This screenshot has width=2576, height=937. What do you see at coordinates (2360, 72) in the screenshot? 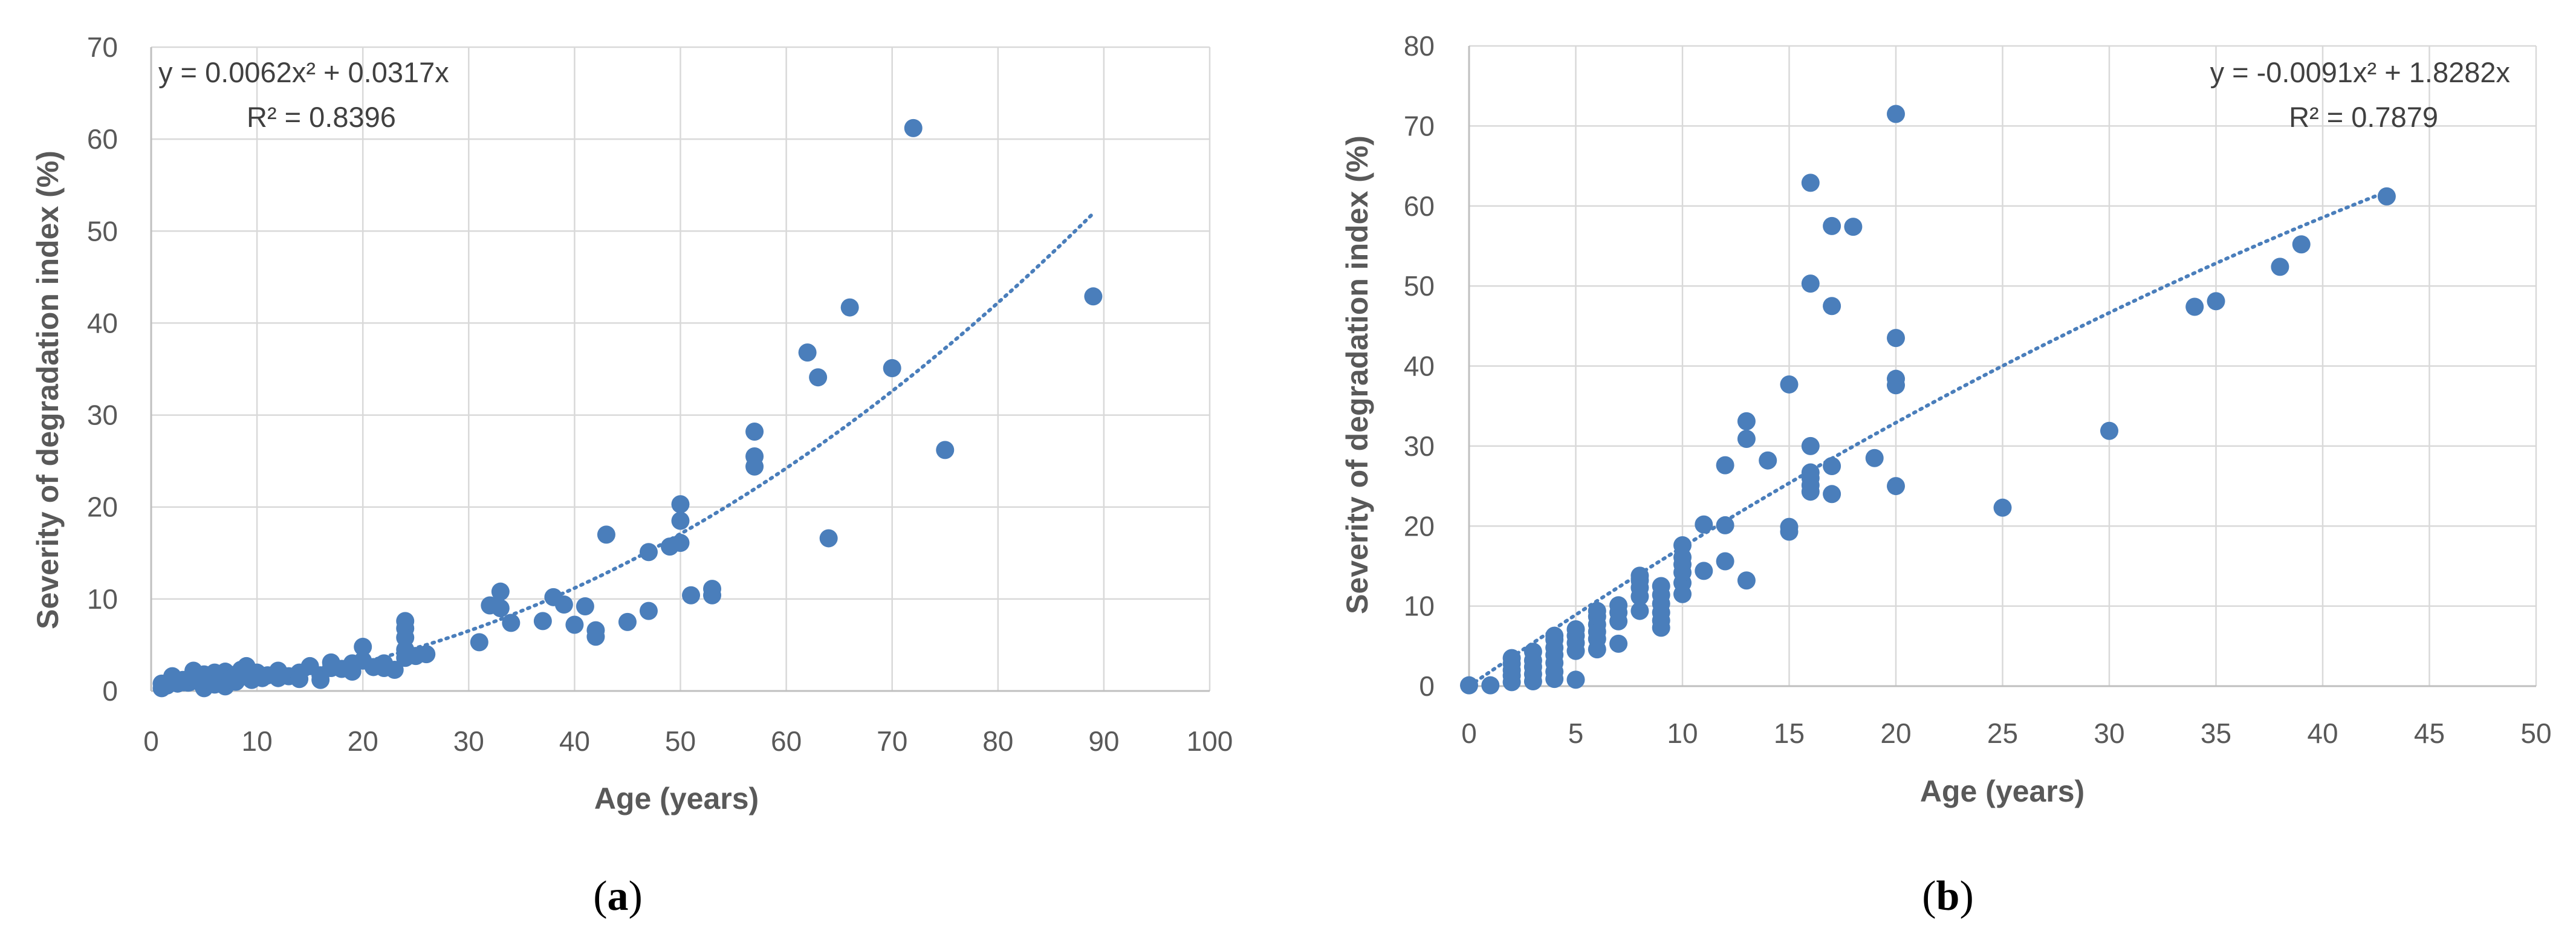
I see `chart-b-equation: y = -0.0091x² + 1.8282x` at bounding box center [2360, 72].